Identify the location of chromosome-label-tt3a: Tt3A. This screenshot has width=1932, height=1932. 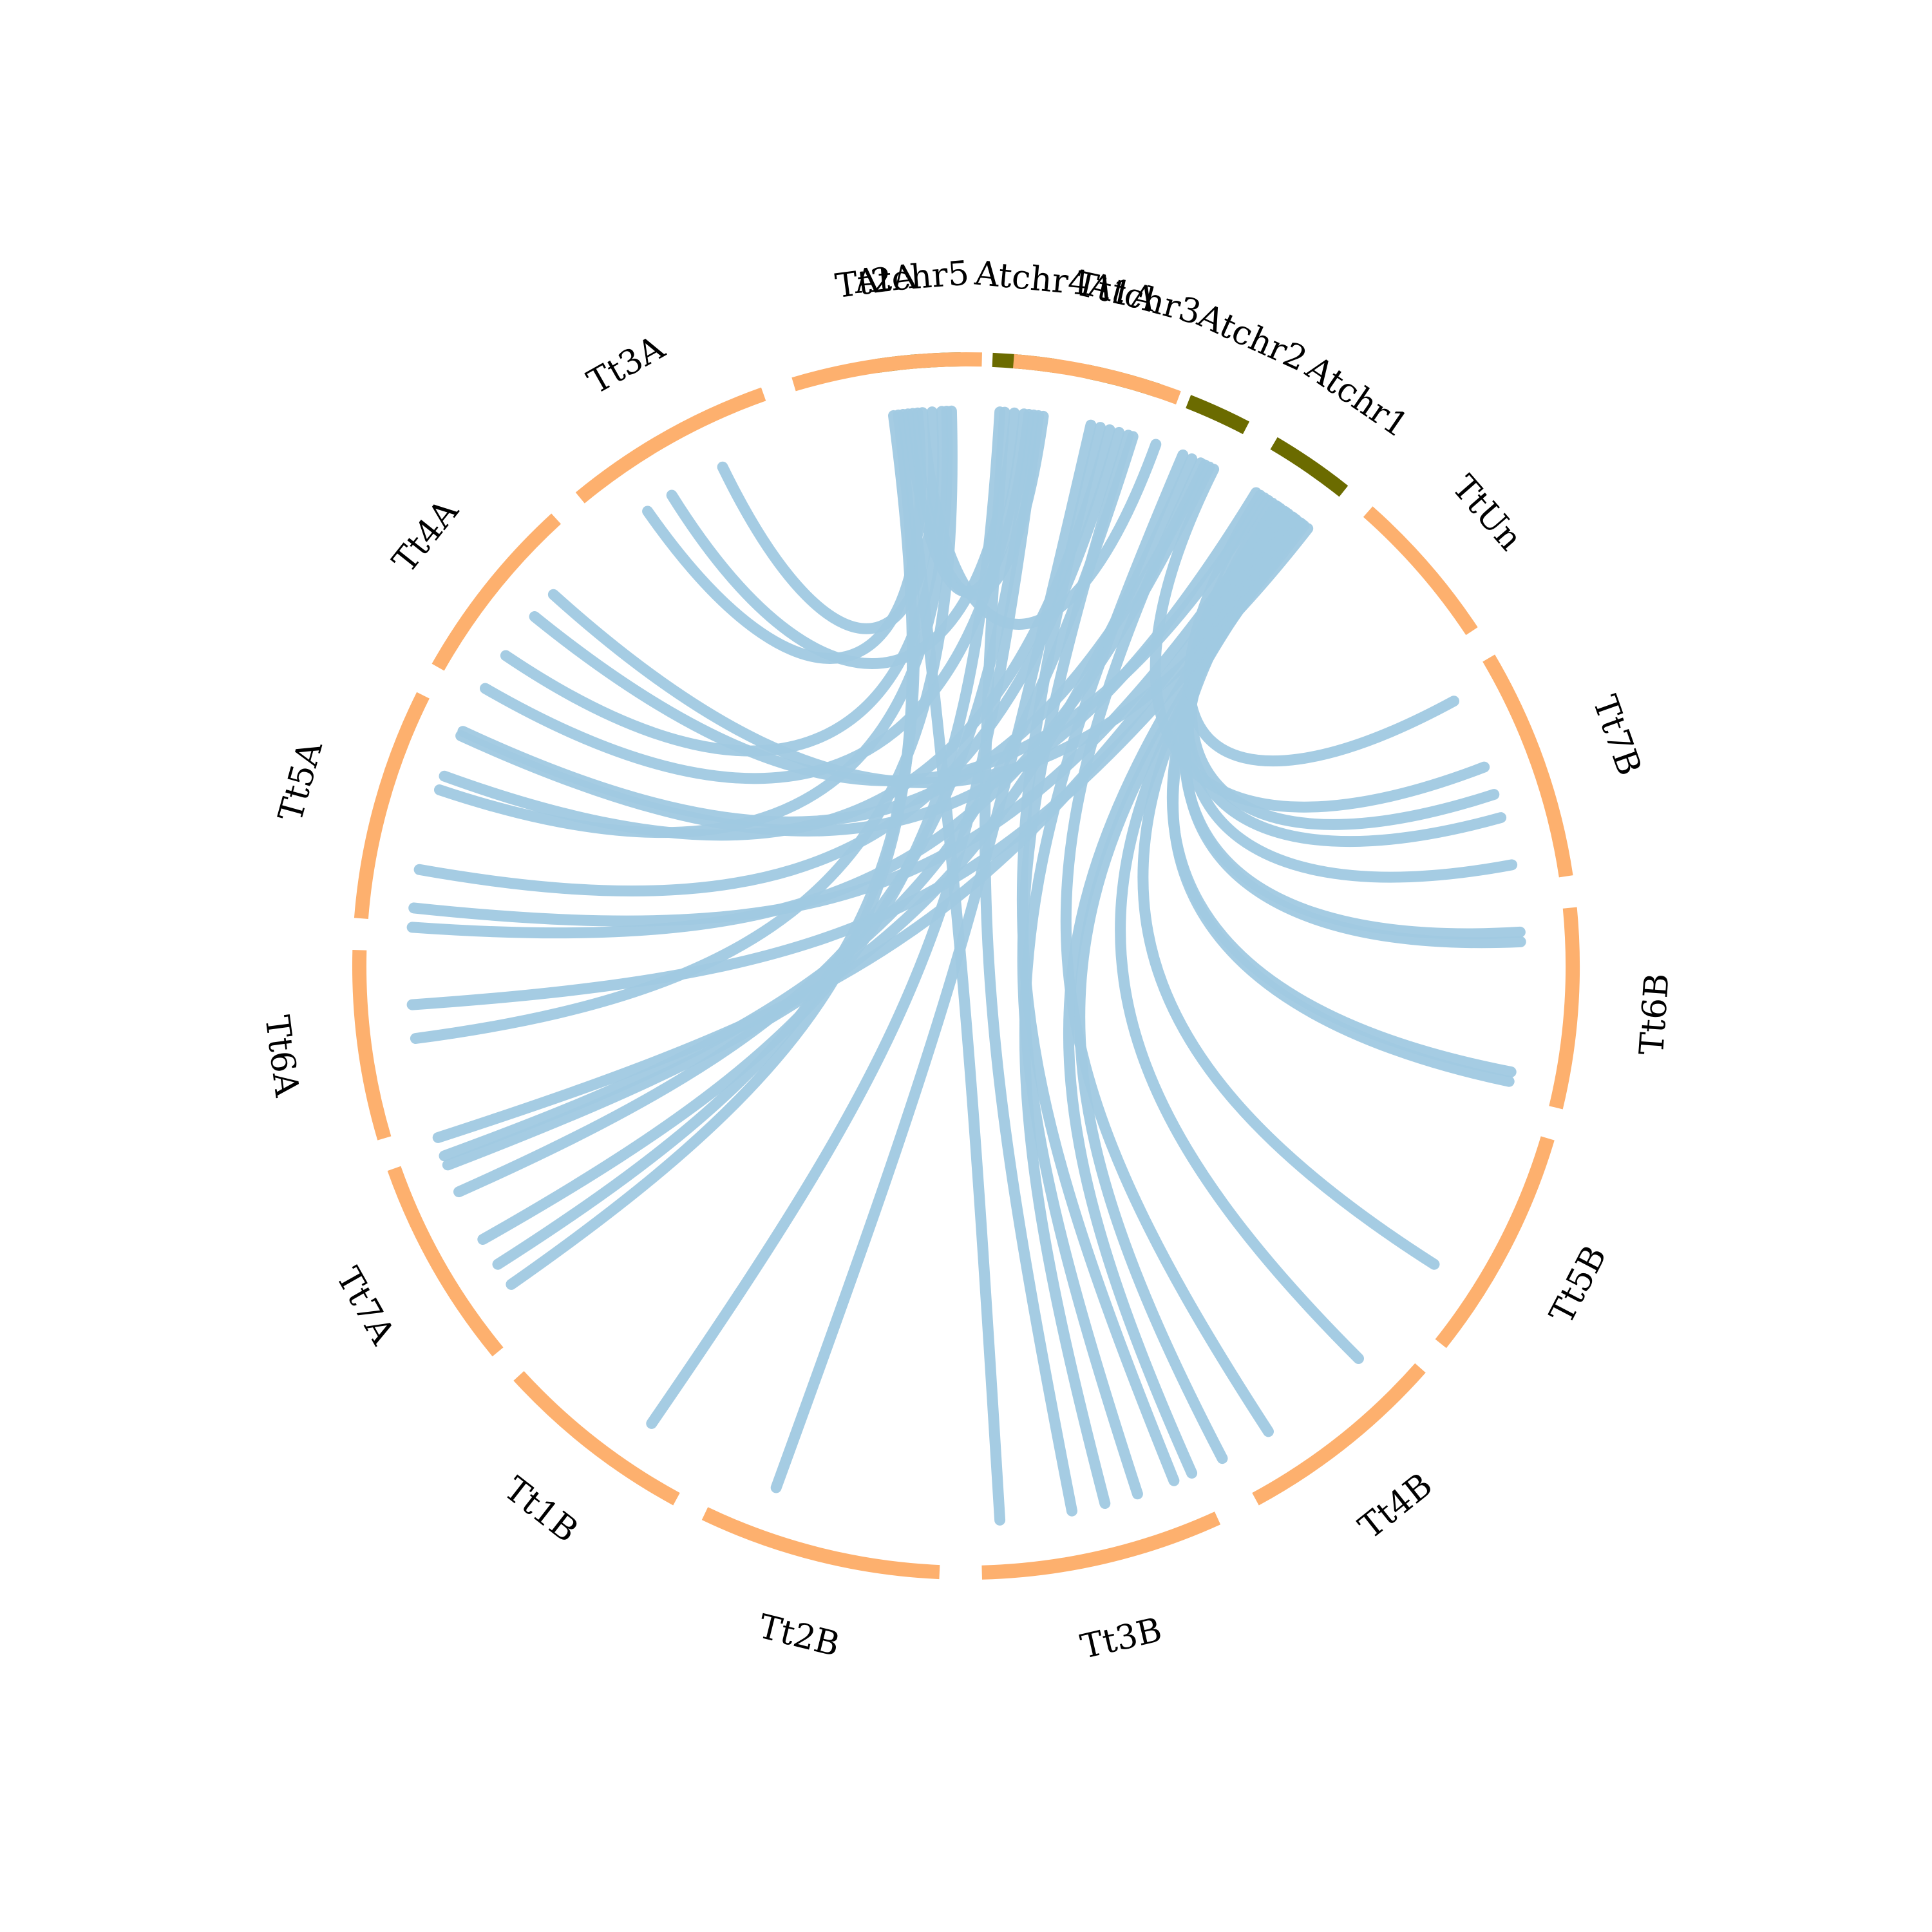
(626, 365).